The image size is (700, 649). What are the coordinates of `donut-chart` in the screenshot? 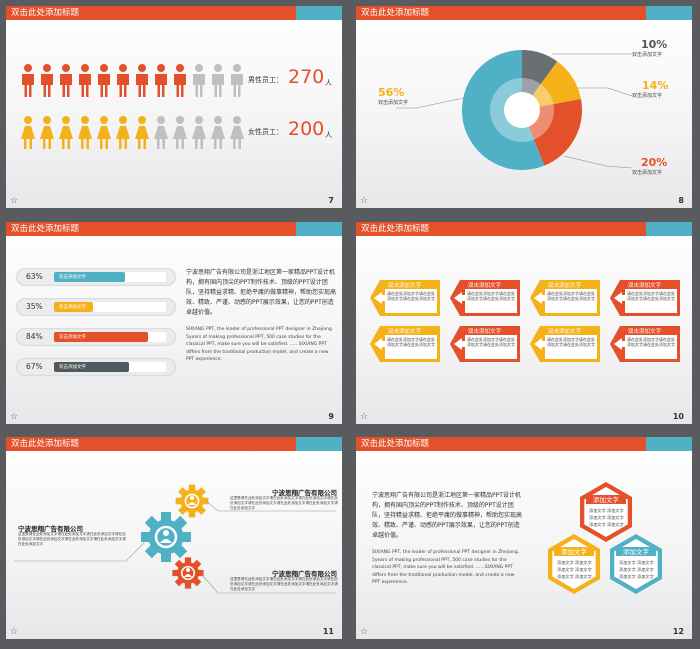 It's located at (514, 109).